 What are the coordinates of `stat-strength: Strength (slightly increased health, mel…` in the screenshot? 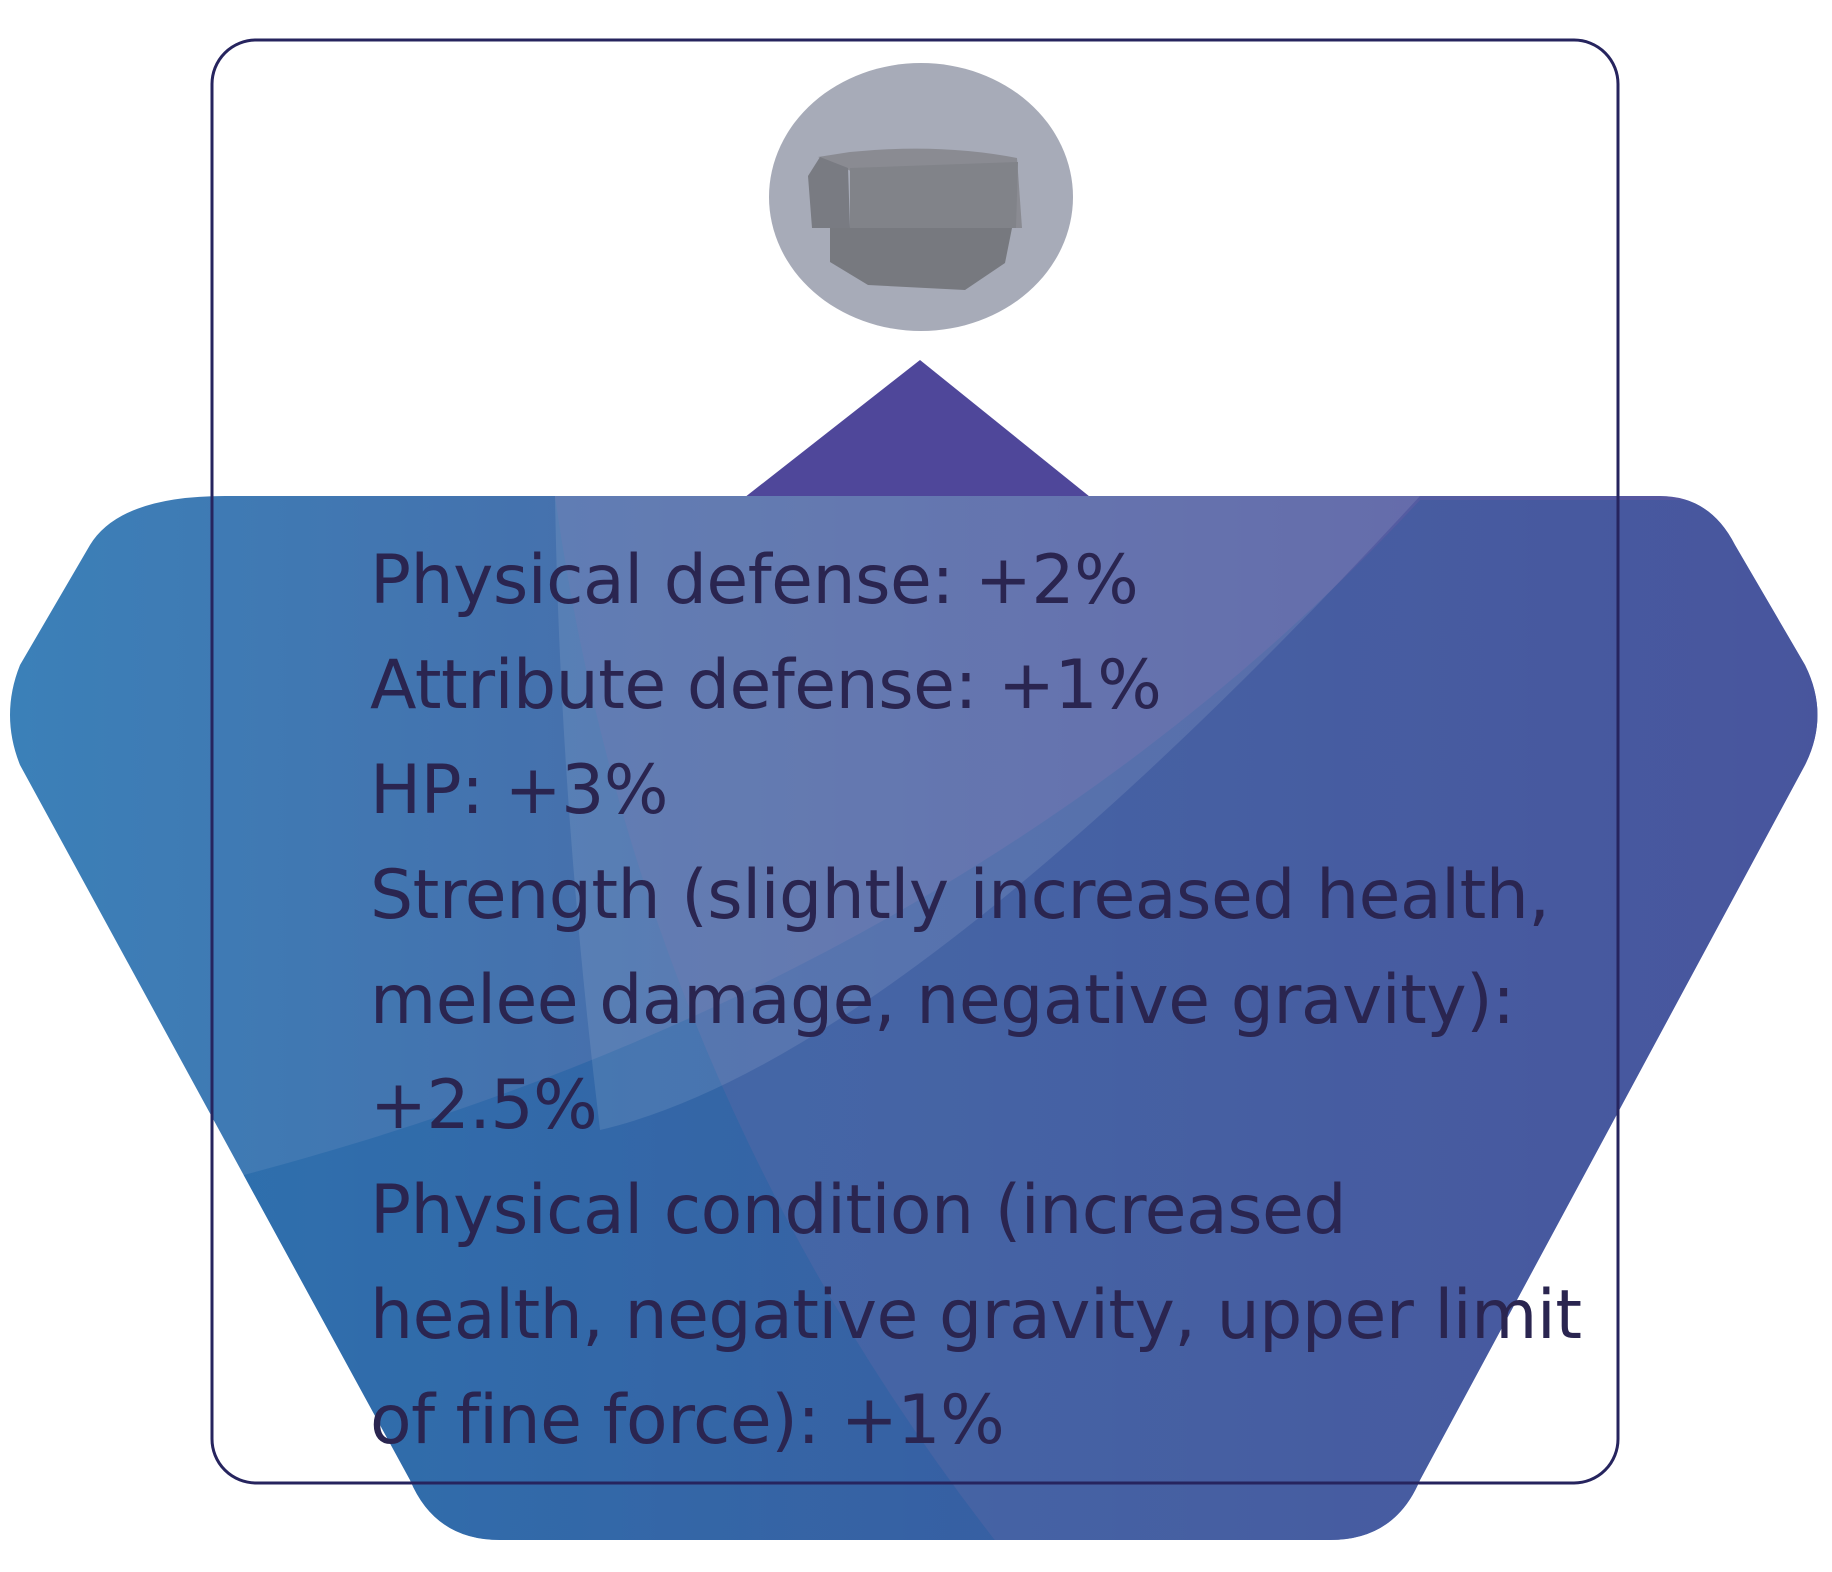 It's located at (960, 1000).